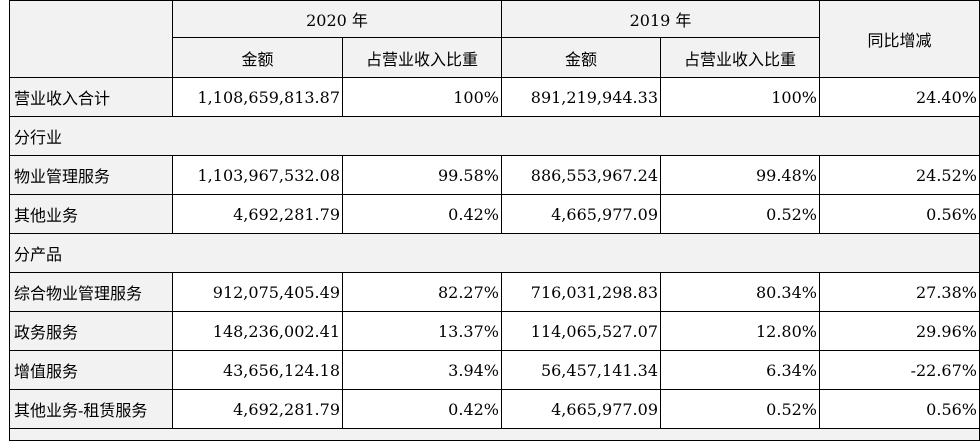 The width and height of the screenshot is (980, 445). What do you see at coordinates (899, 331) in the screenshot?
I see `yoy-change: 29.96%` at bounding box center [899, 331].